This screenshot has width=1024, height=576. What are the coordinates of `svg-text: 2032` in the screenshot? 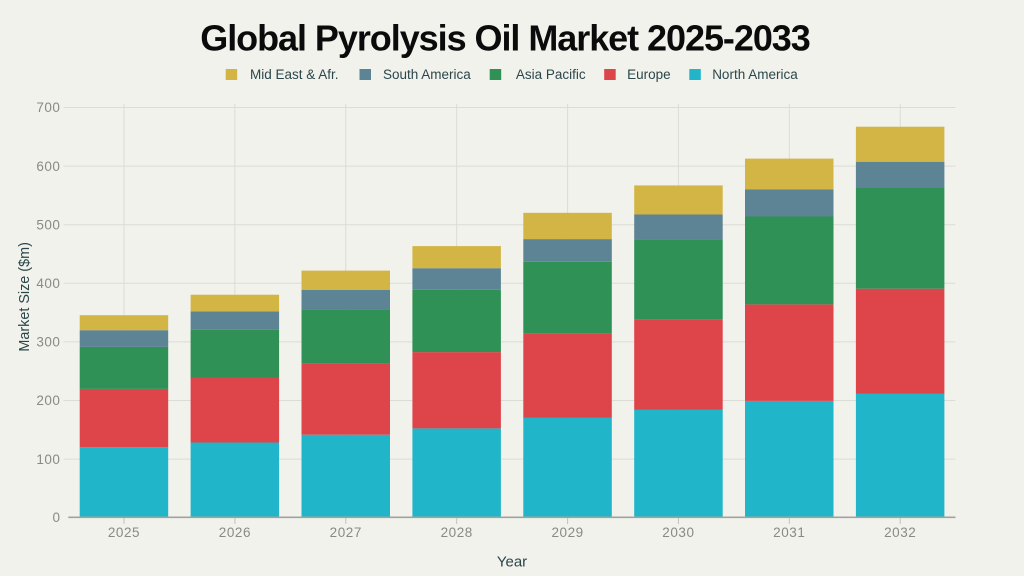 It's located at (900, 532).